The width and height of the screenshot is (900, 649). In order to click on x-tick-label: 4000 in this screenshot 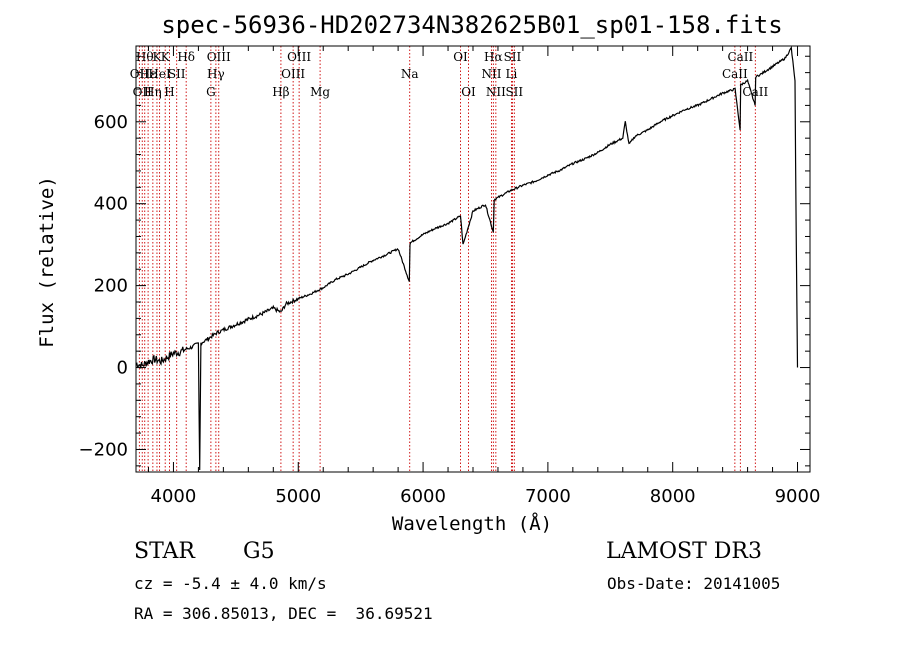, I will do `click(174, 496)`.